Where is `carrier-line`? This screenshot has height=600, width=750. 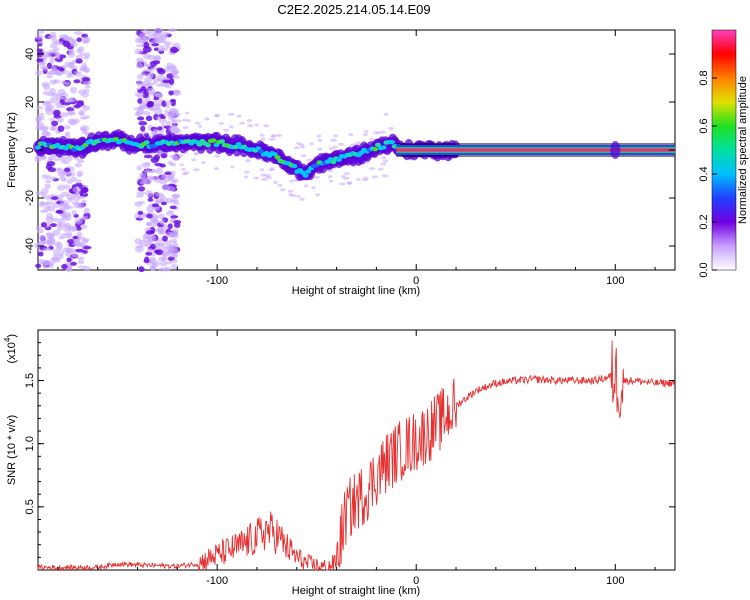
carrier-line is located at coordinates (535, 150).